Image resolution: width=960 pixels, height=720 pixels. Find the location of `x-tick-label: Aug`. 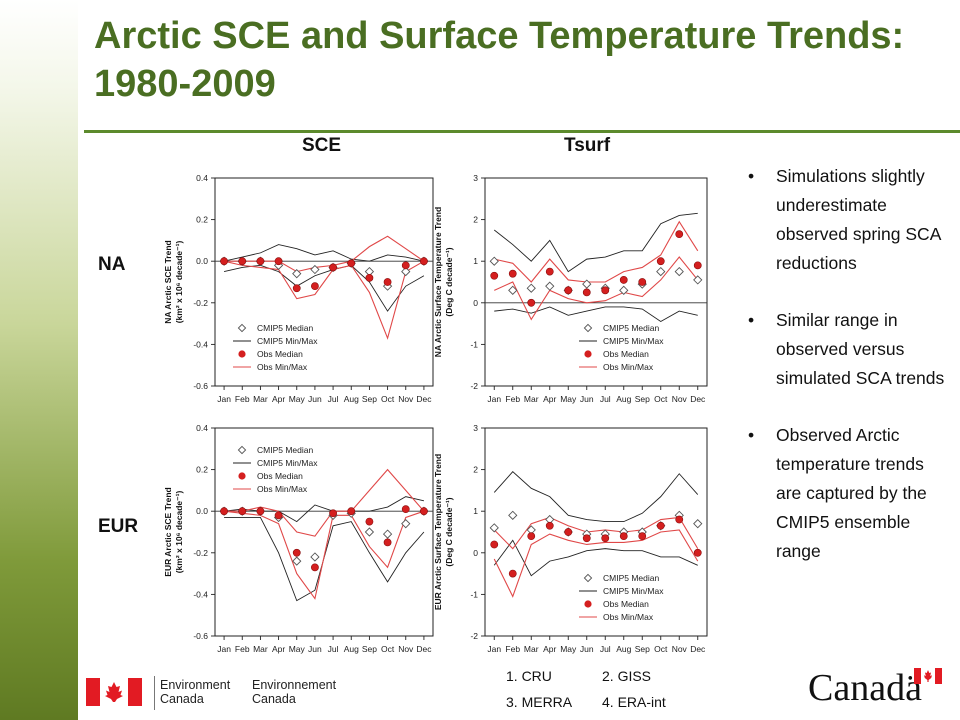

x-tick-label: Aug is located at coordinates (351, 649).